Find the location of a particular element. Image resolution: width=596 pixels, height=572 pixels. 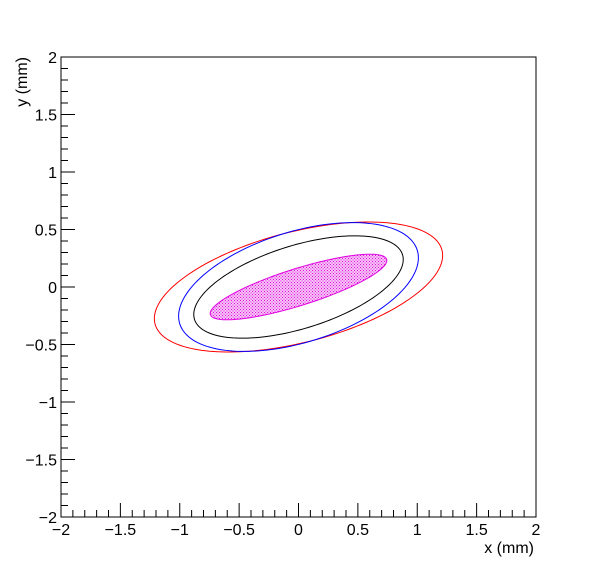

x-tick-label: 0.5 is located at coordinates (358, 530).